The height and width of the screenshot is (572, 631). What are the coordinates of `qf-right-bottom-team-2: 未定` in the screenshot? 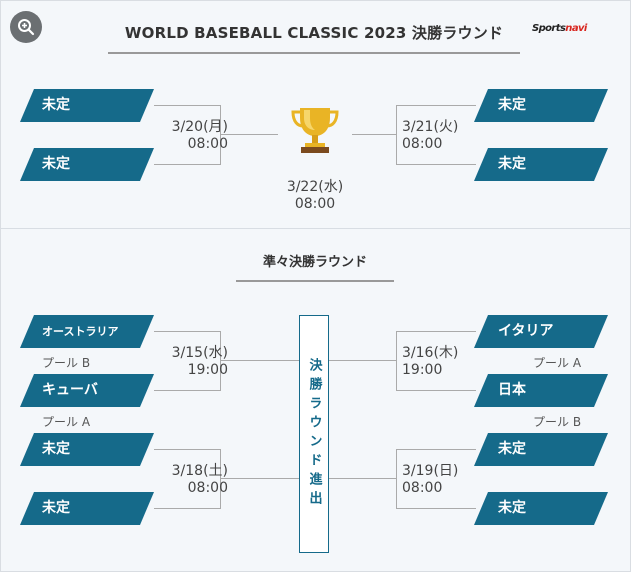 It's located at (541, 508).